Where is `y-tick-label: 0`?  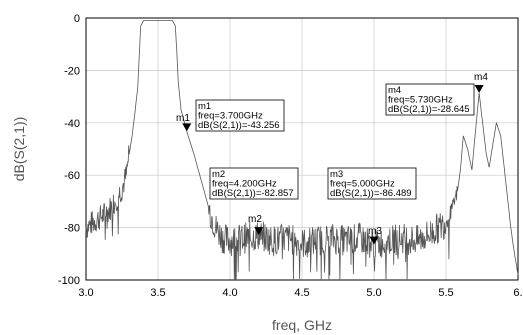 y-tick-label: 0 is located at coordinates (77, 19).